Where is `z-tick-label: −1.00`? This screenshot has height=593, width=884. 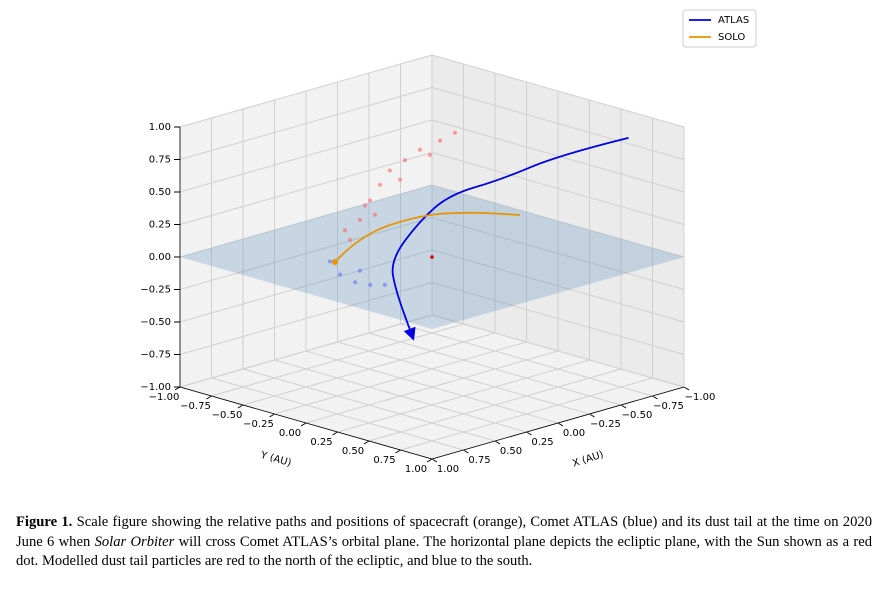 z-tick-label: −1.00 is located at coordinates (155, 387).